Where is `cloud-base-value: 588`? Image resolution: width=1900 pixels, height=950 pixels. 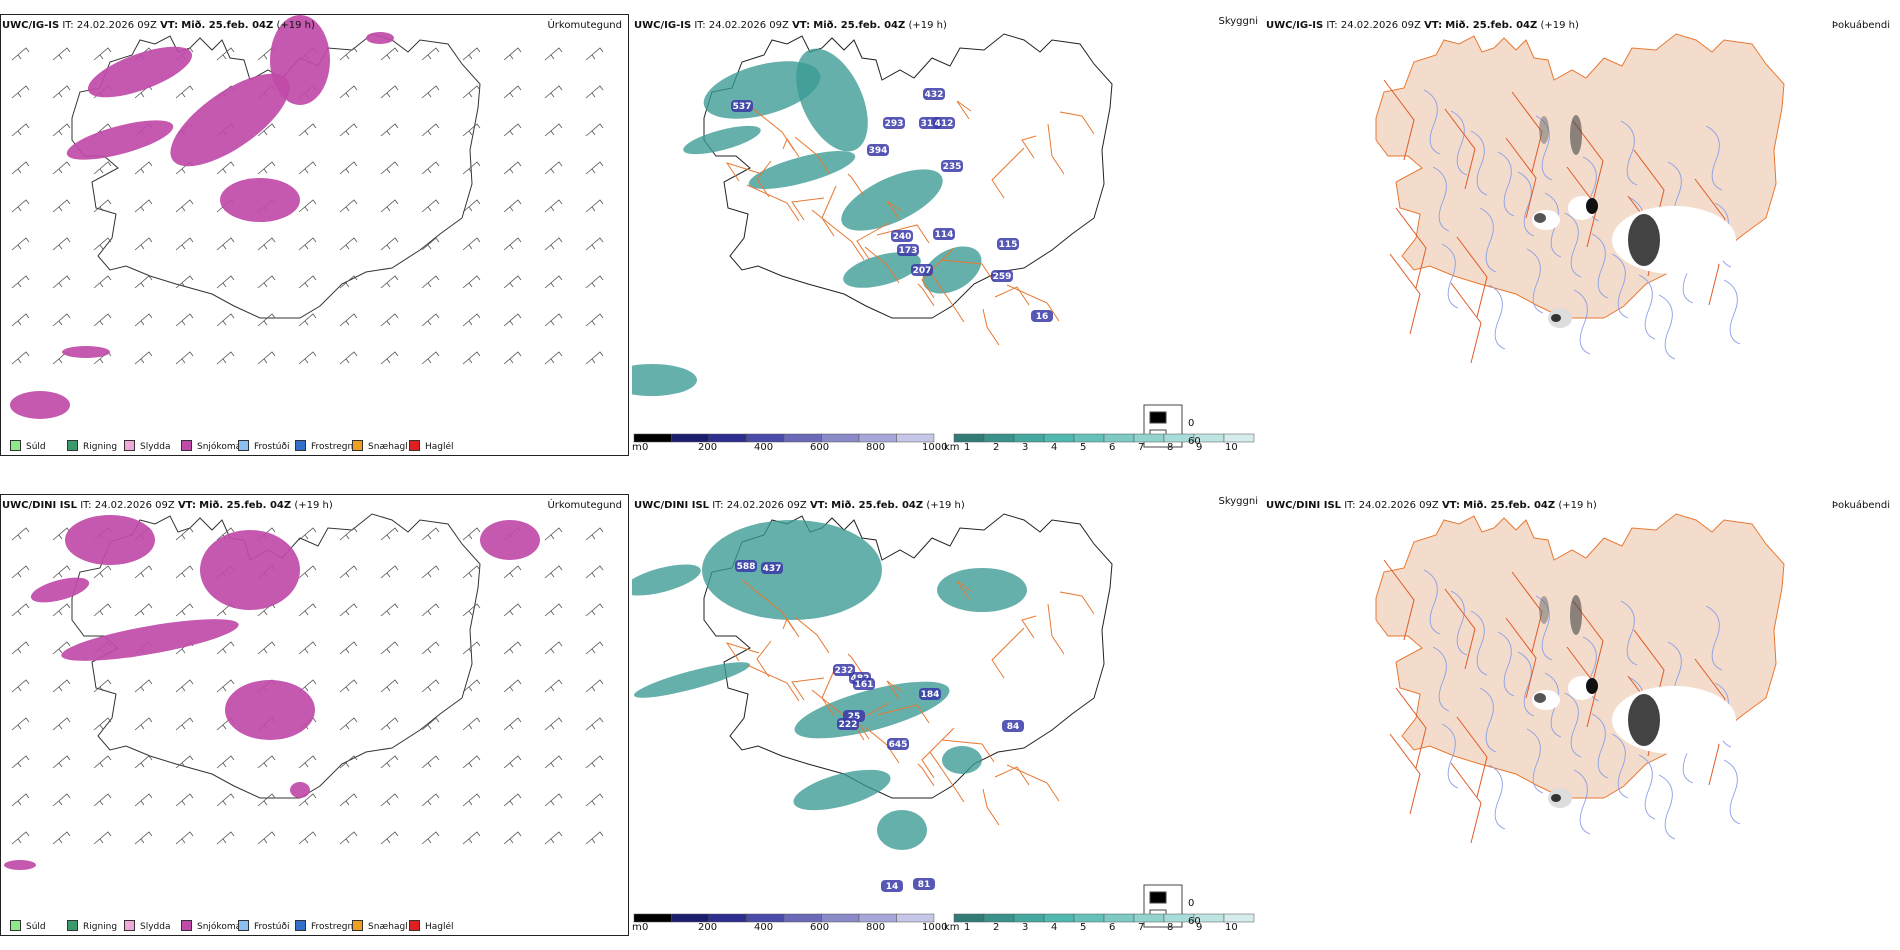 cloud-base-value: 588 is located at coordinates (746, 567).